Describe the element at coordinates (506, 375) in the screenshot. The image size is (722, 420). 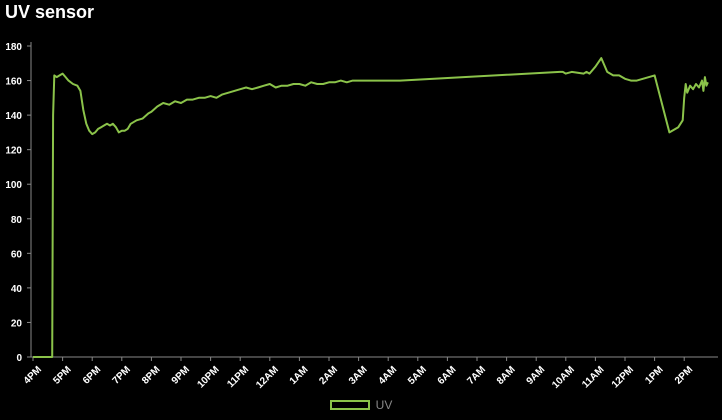
I see `x-tick-label: 8AM` at that location.